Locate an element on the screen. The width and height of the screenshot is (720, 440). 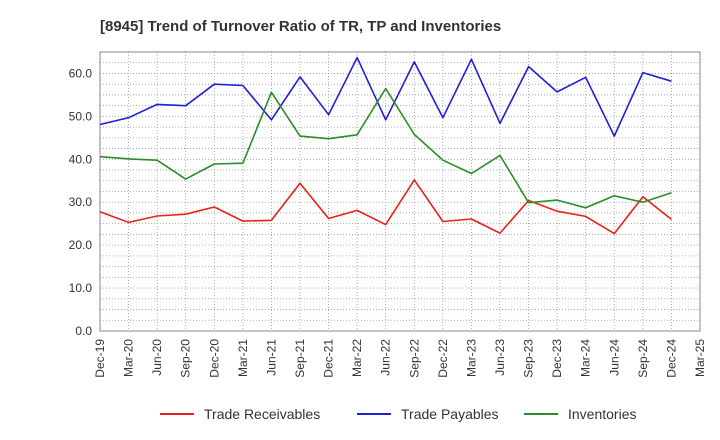
x-tick-label: Dec-19 is located at coordinates (100, 358).